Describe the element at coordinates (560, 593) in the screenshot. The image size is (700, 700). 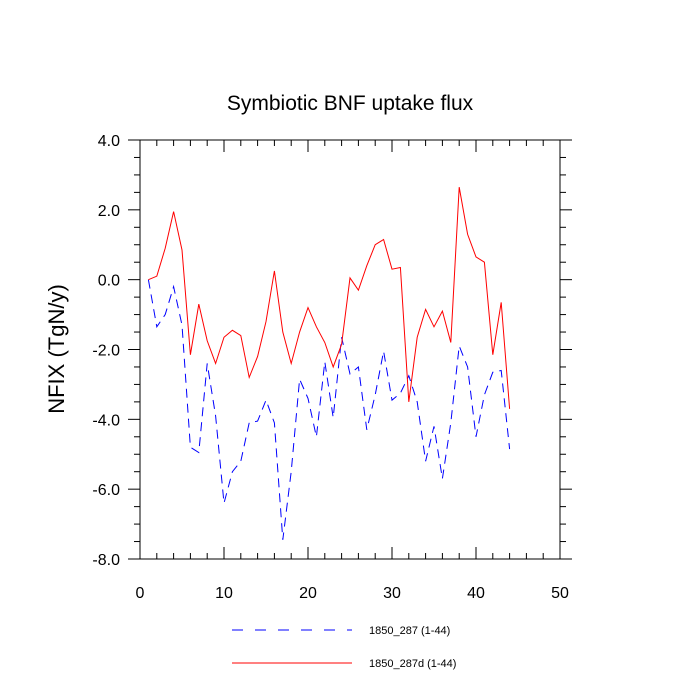
I see `x-tick-label: 50` at that location.